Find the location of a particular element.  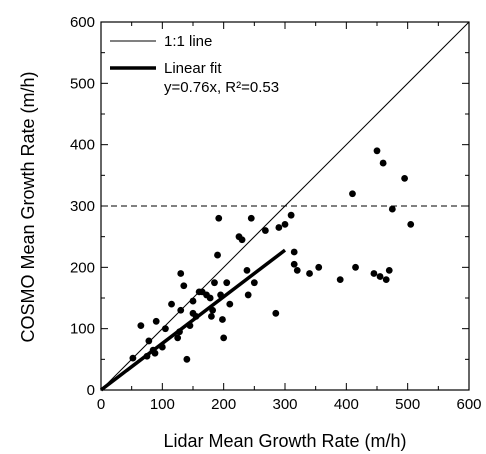

legend-label-fit-equation: y=0.76x, R²=0.53 is located at coordinates (221, 87).